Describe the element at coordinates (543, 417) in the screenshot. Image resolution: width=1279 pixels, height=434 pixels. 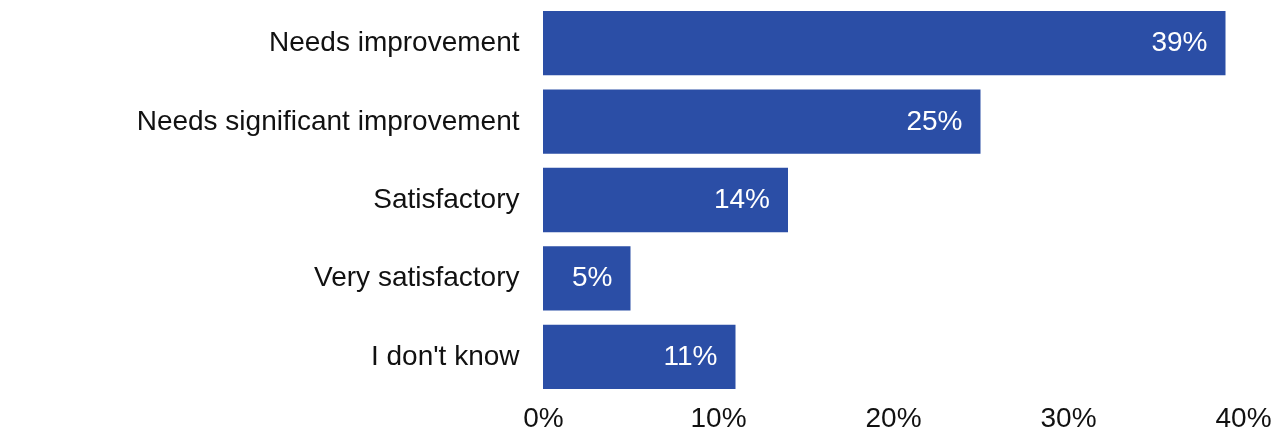
I see `x-tick-label: 0%` at that location.